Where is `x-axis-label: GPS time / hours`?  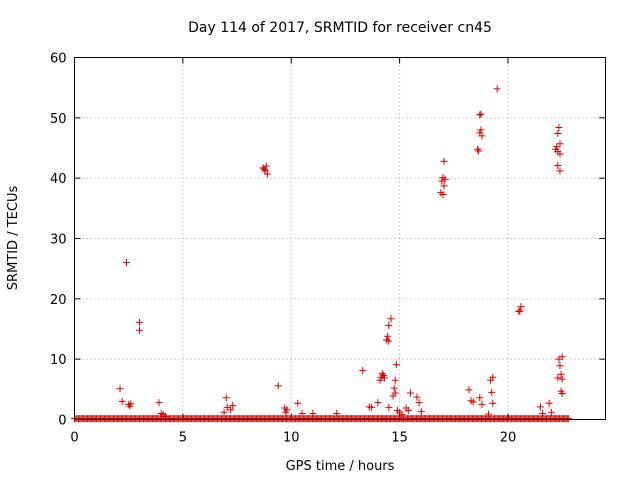
x-axis-label: GPS time / hours is located at coordinates (340, 466).